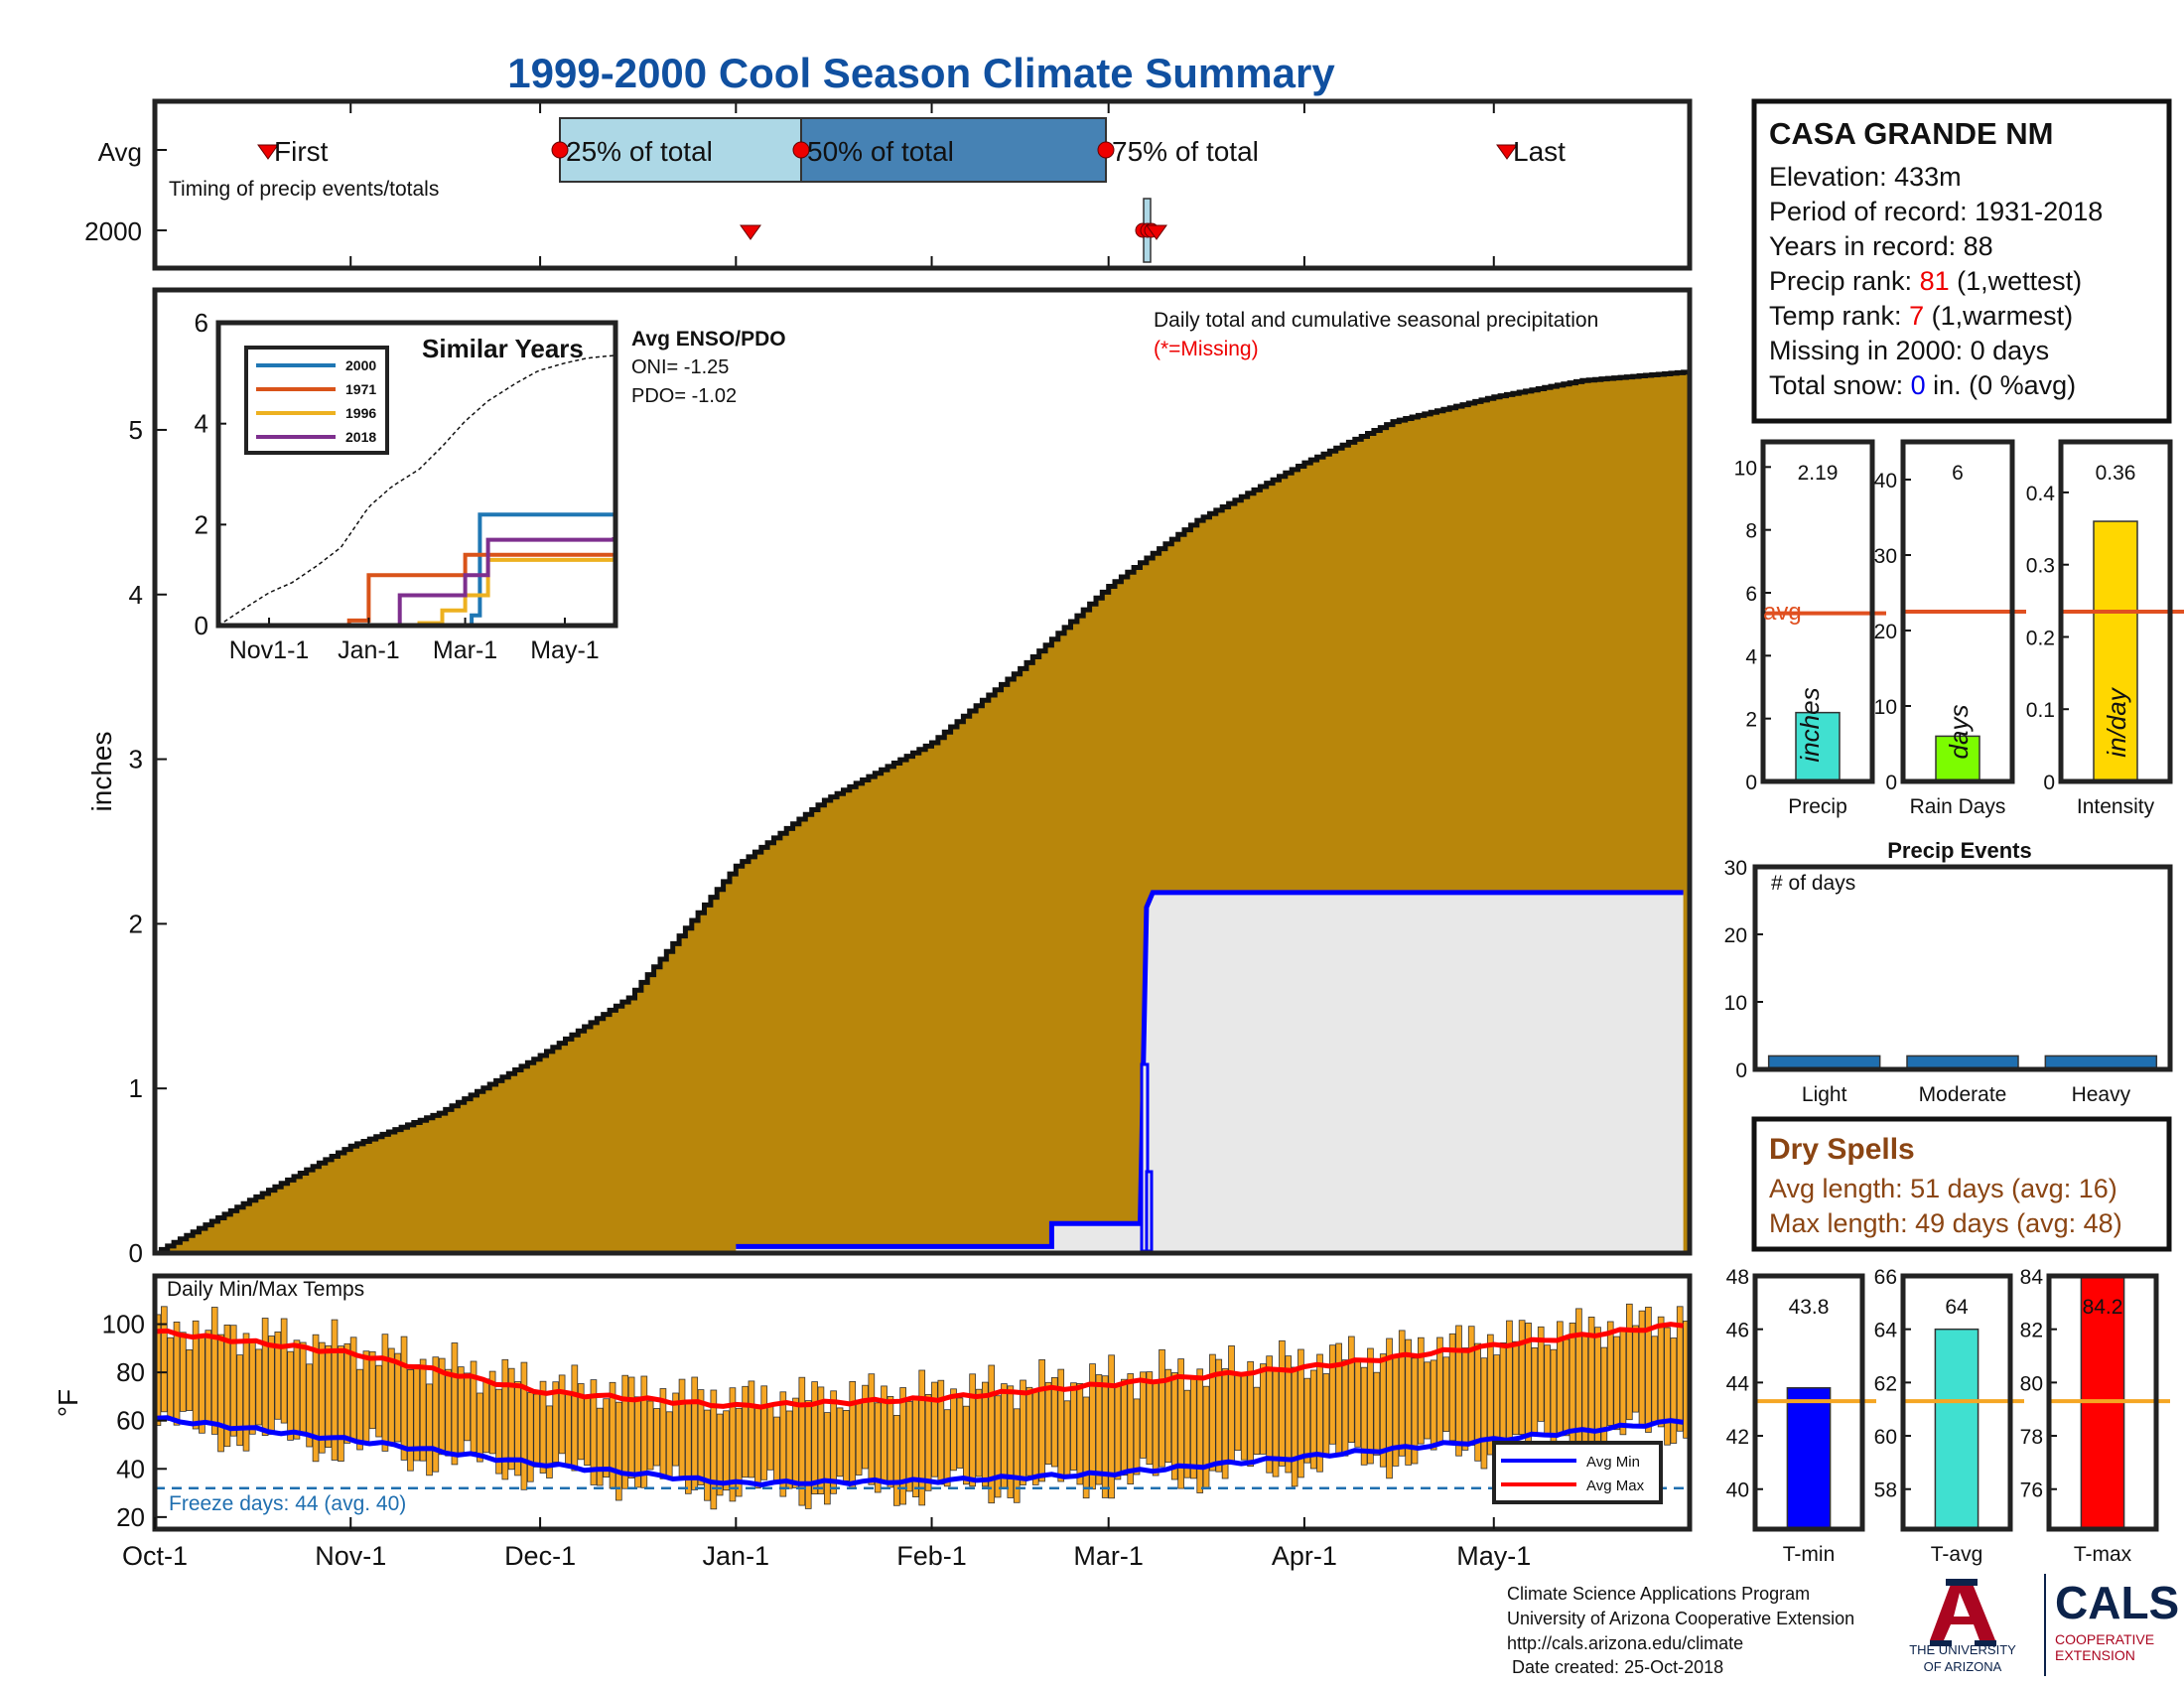 This screenshot has width=2184, height=1688. I want to click on mini-tick-label: 58, so click(1885, 1490).